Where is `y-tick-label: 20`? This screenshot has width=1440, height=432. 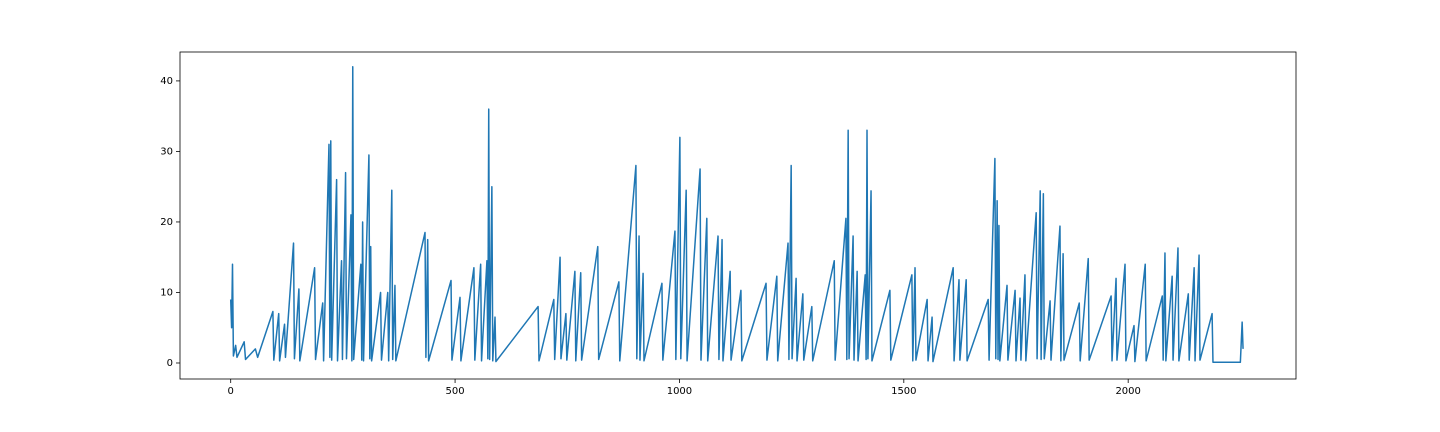
y-tick-label: 20 is located at coordinates (166, 222).